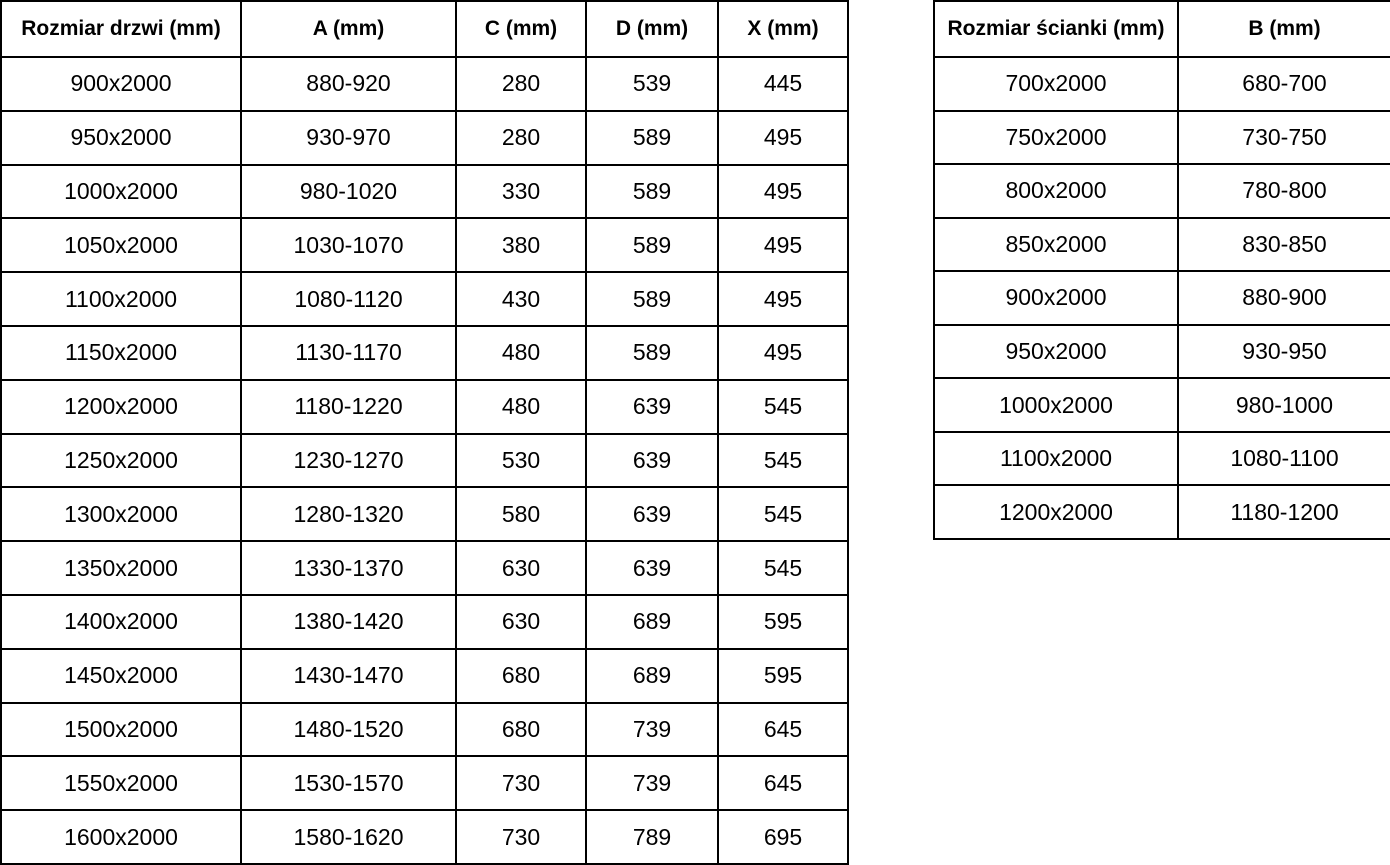 This screenshot has height=865, width=1390. What do you see at coordinates (348, 29) in the screenshot?
I see `column-header: A (mm)` at bounding box center [348, 29].